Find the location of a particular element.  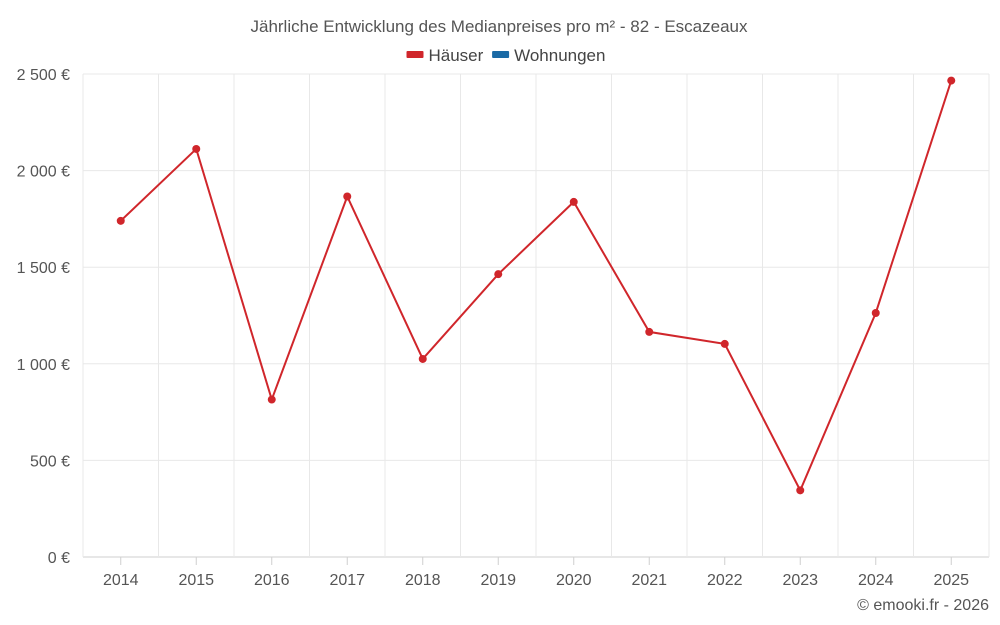

legend-item-häuser: Häuser is located at coordinates (445, 55).